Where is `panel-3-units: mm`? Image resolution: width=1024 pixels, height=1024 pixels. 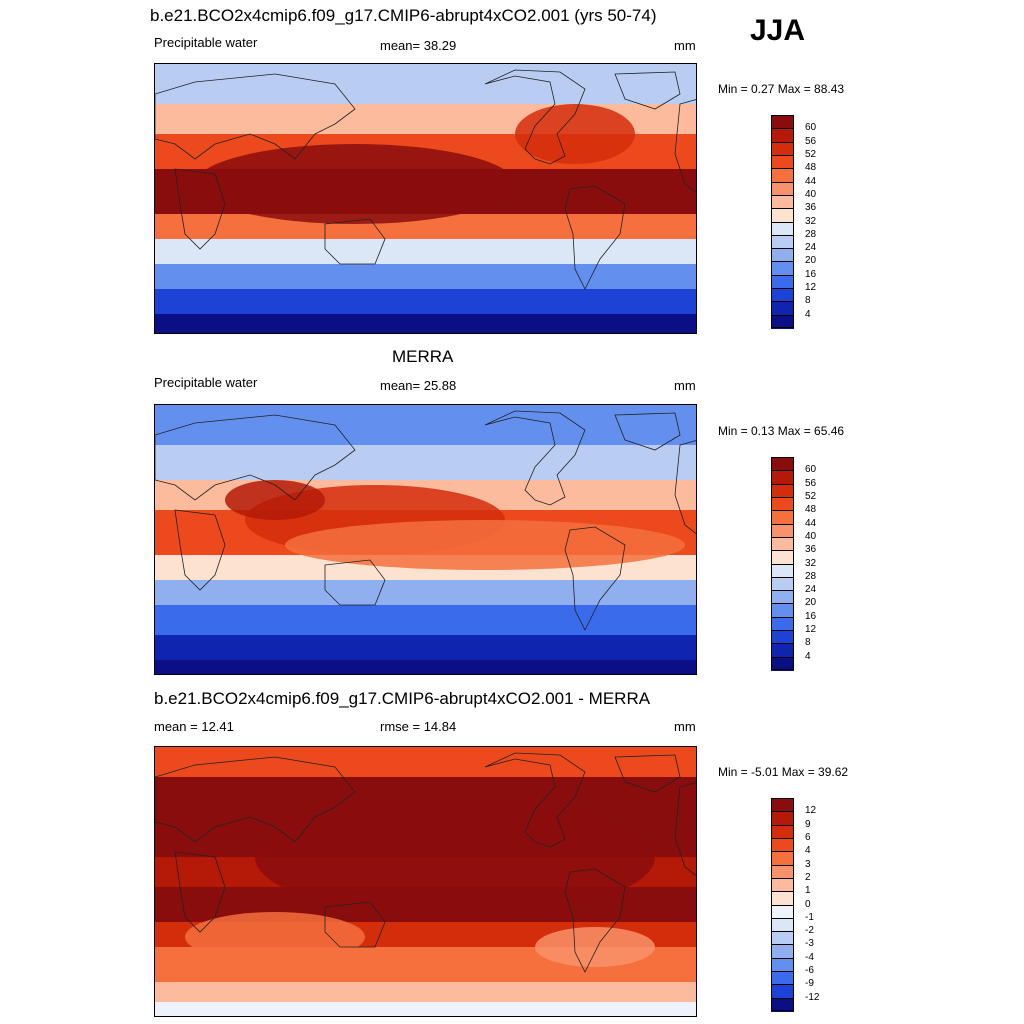
panel-3-units: mm is located at coordinates (685, 726).